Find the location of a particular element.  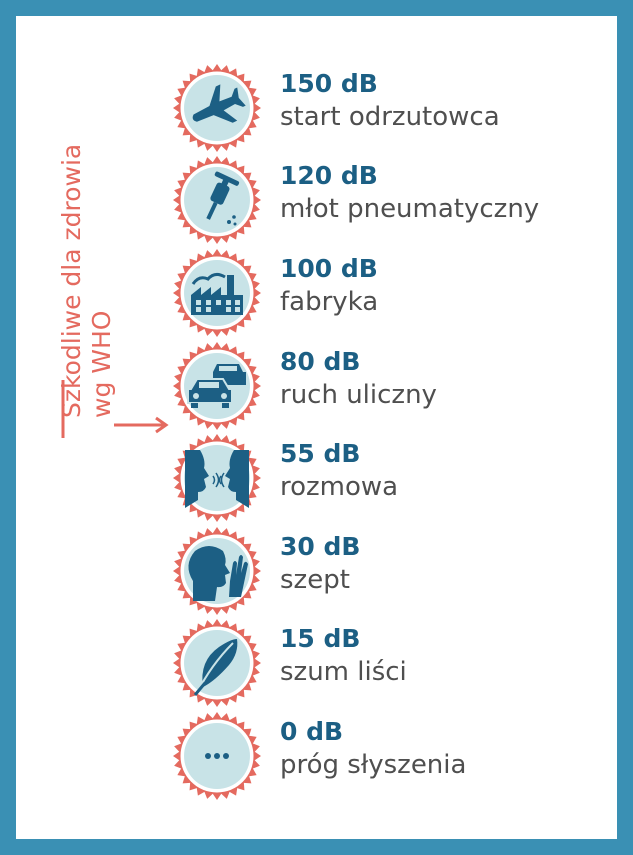

noise-source-label: start odrzutowca is located at coordinates (390, 117).